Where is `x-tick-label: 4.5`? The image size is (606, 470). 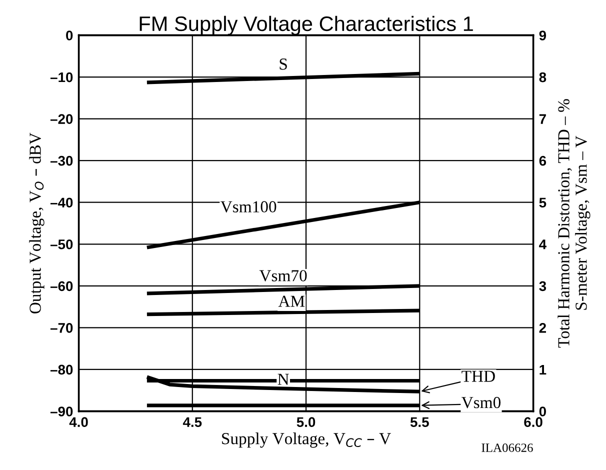
x-tick-label: 4.5 is located at coordinates (192, 422).